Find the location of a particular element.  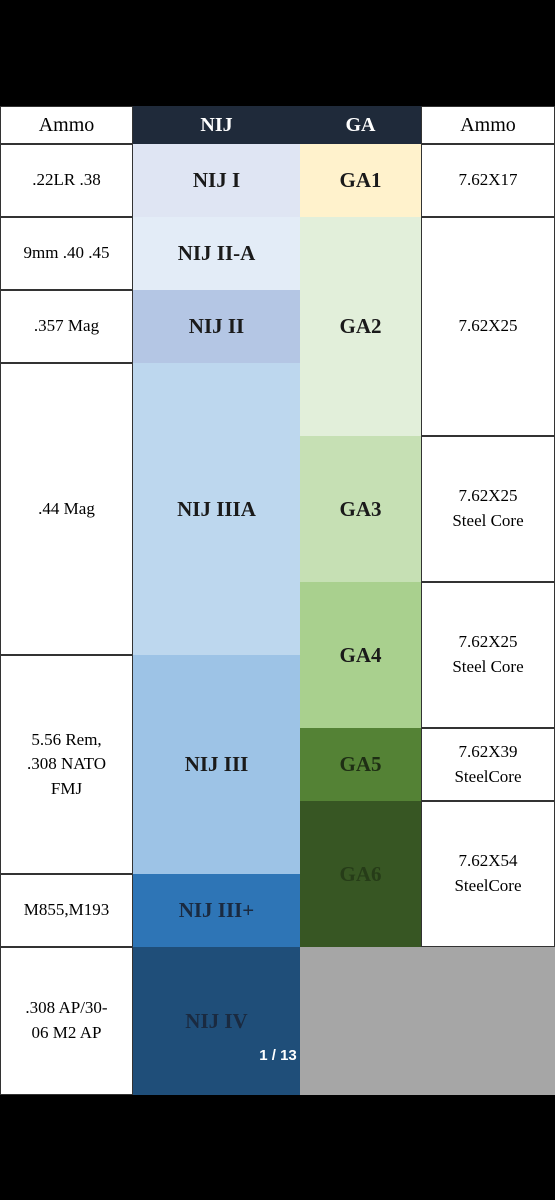

rifle-ammo-cell: 7.62X17 is located at coordinates (488, 180).